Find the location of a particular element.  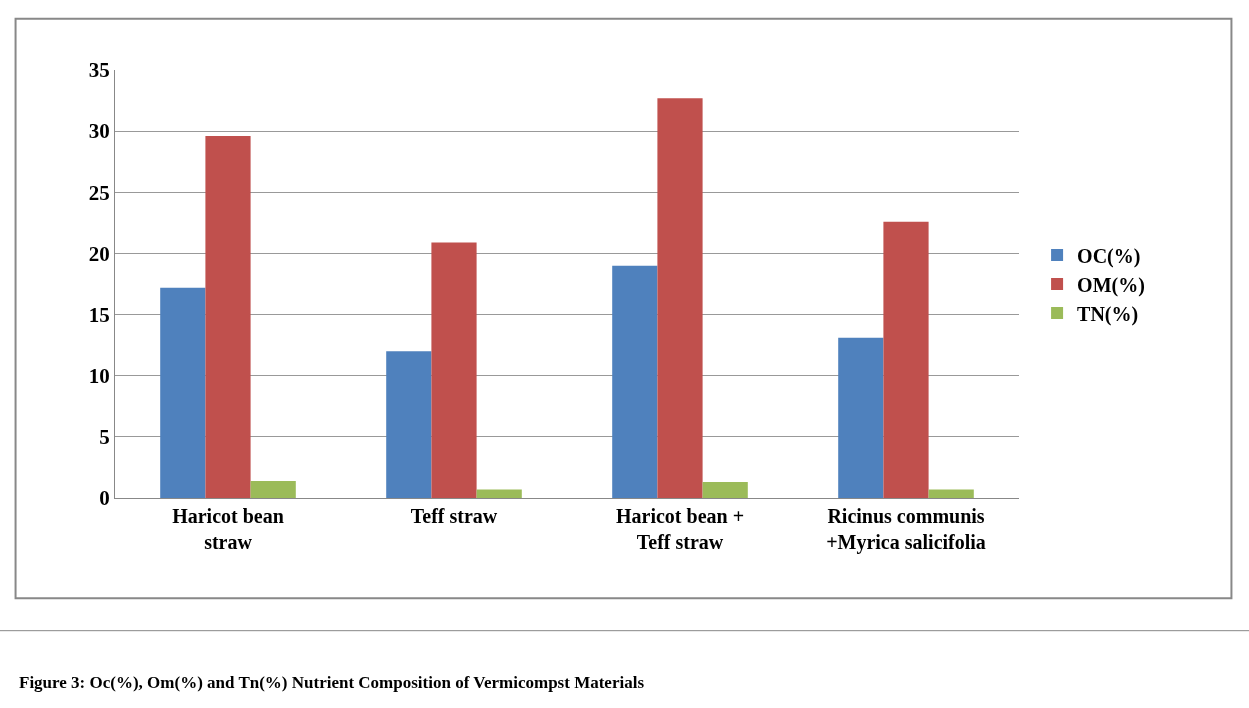

legend-label: OM(%) is located at coordinates (1111, 285).